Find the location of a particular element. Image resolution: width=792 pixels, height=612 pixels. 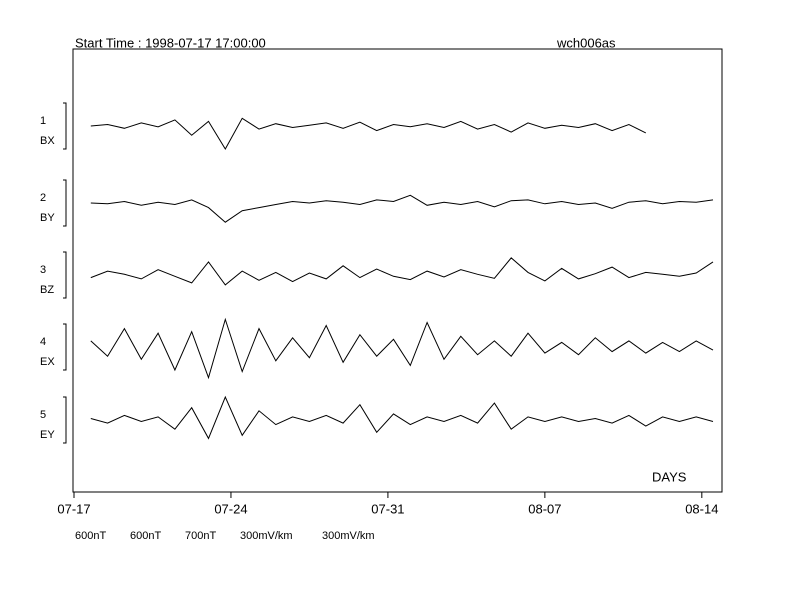

x-tick-label: 07-31 is located at coordinates (387, 508).